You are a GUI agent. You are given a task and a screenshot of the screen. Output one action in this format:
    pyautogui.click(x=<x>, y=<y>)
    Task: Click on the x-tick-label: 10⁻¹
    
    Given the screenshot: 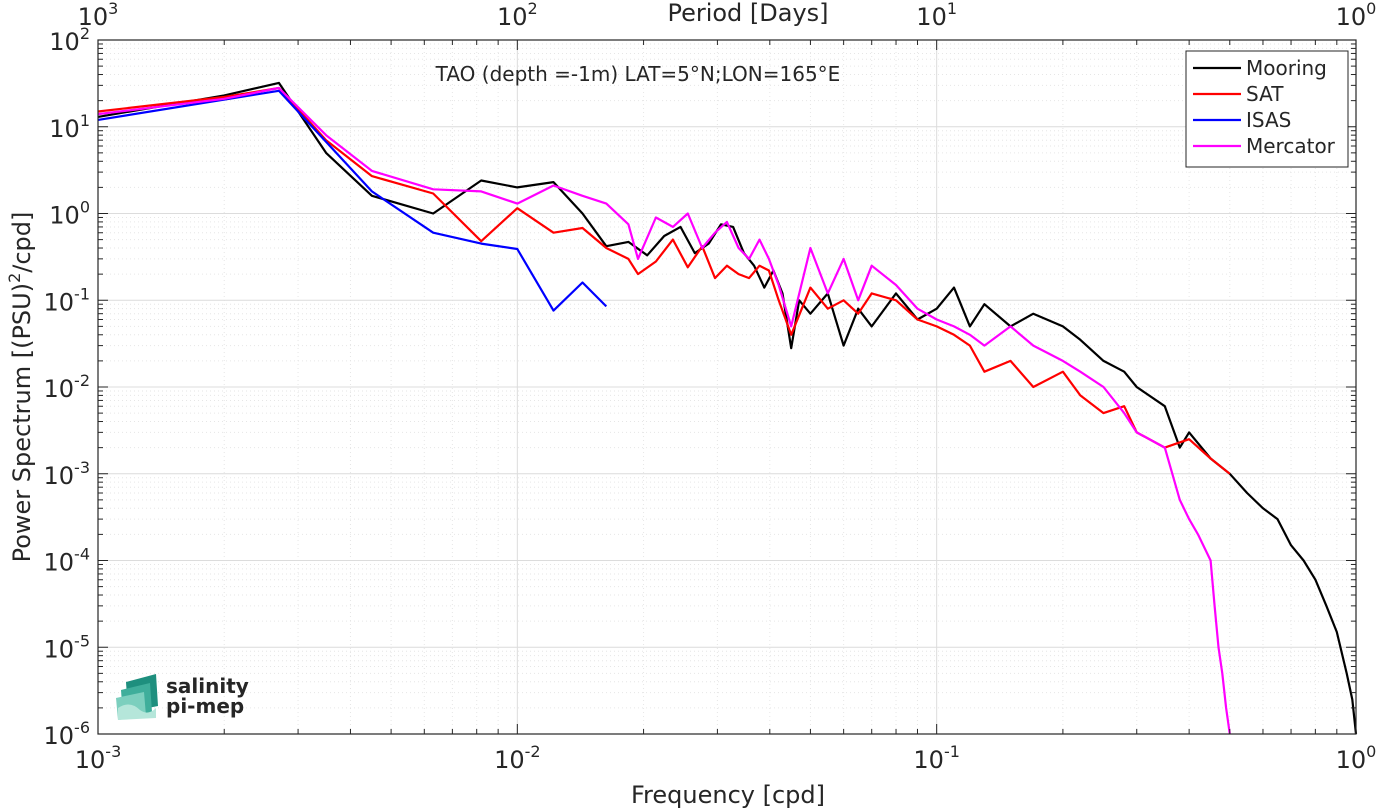 What is the action you would take?
    pyautogui.click(x=936, y=758)
    